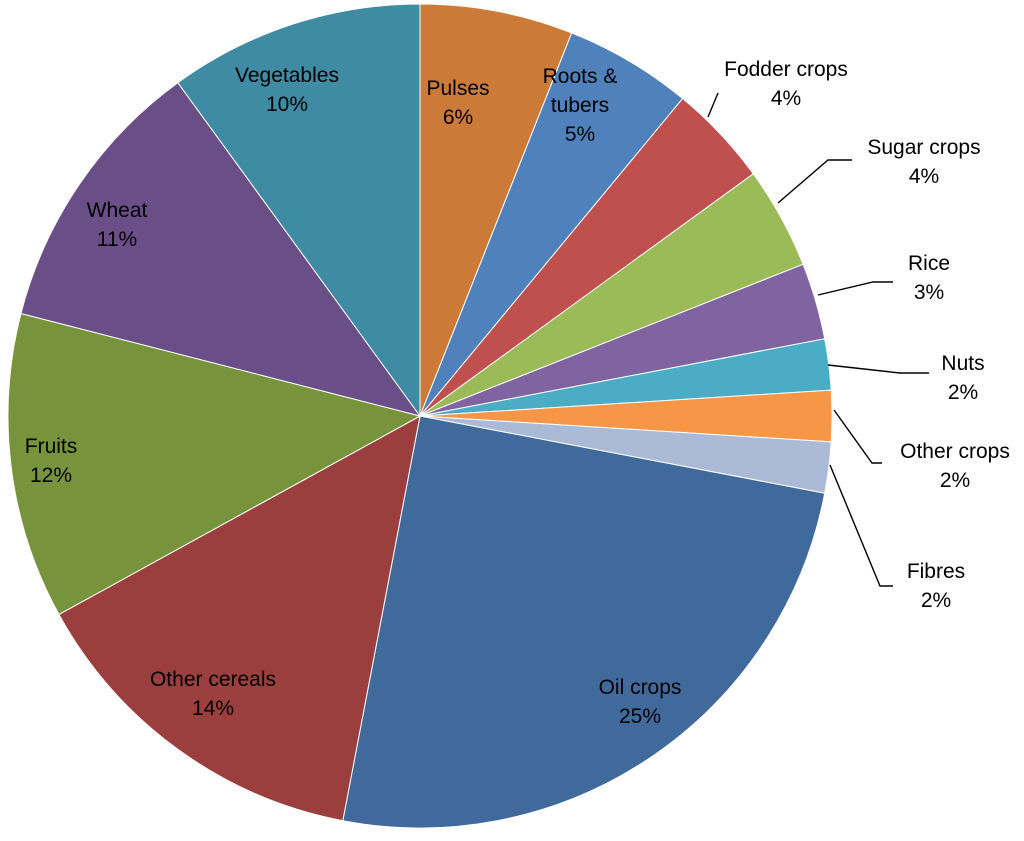 The width and height of the screenshot is (1024, 841). I want to click on label-fruits: Fruits 12%, so click(51, 461).